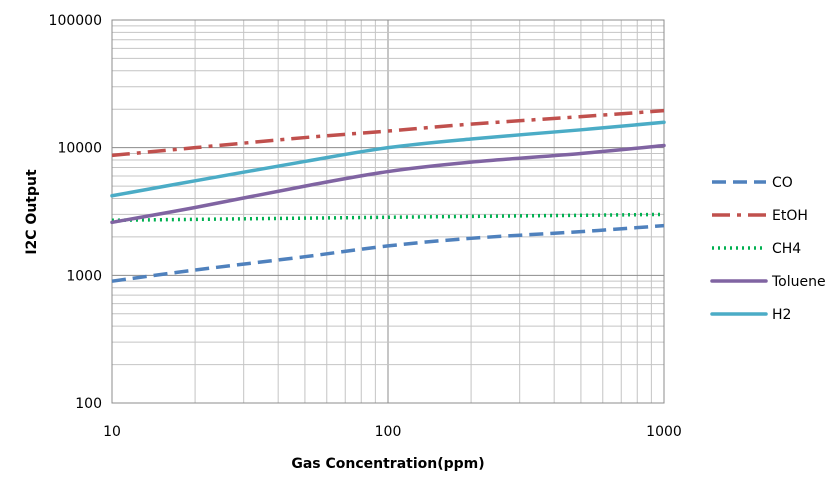 This screenshot has height=485, width=836. I want to click on series-line-h2, so click(388, 159).